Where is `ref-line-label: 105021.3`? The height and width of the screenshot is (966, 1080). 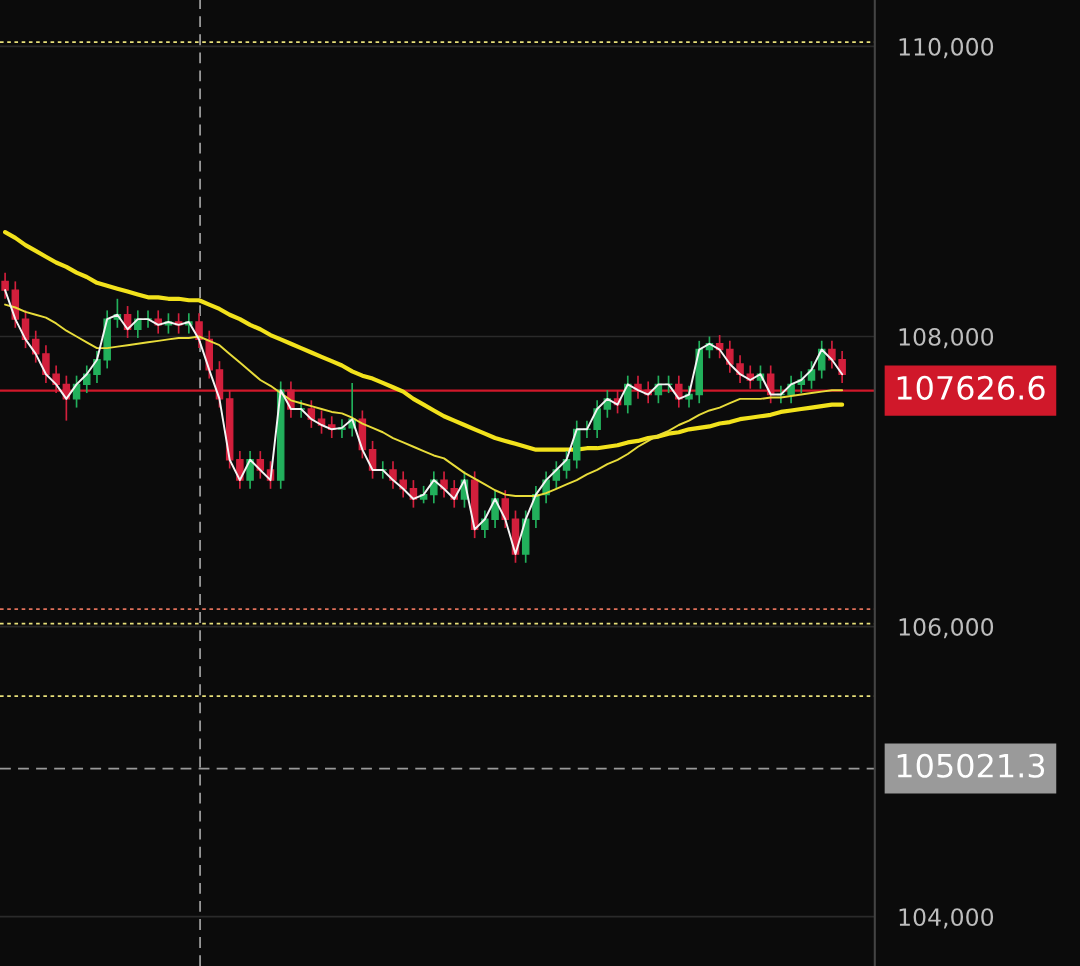
ref-line-label: 105021.3 is located at coordinates (971, 765).